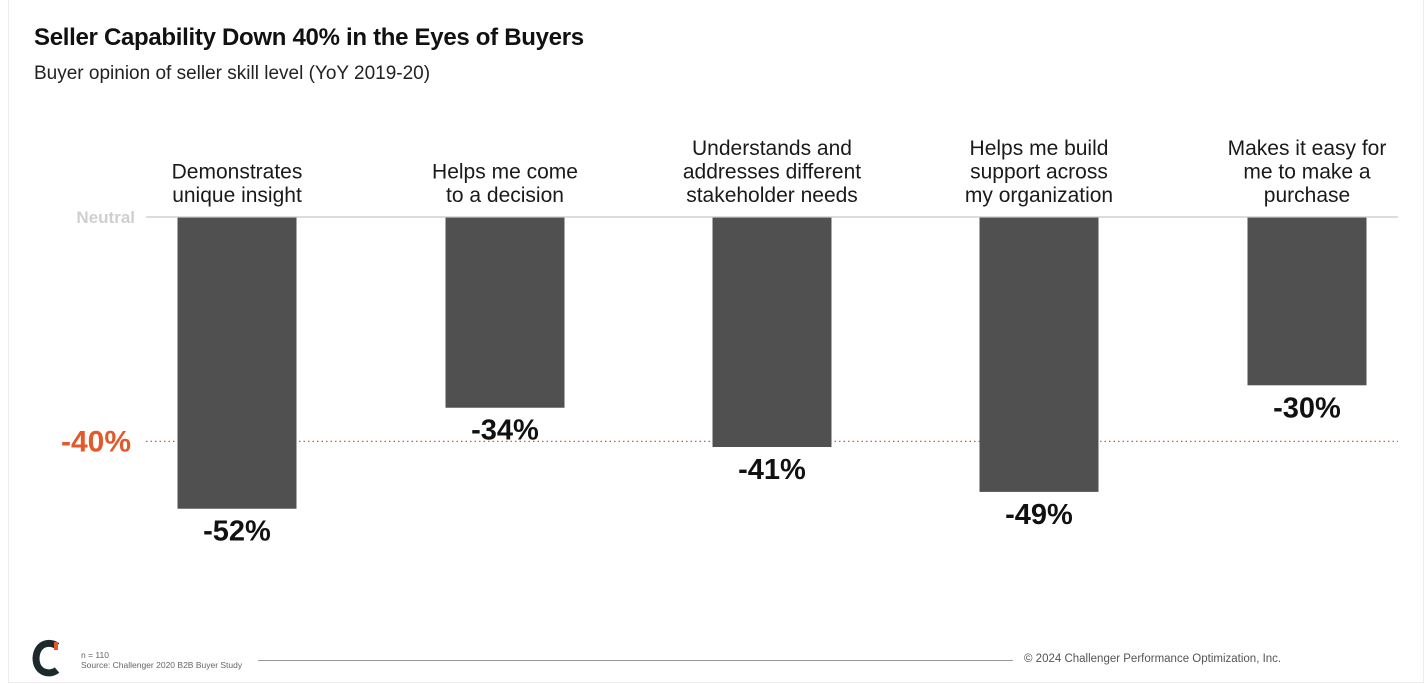 The width and height of the screenshot is (1425, 684). Describe the element at coordinates (1039, 515) in the screenshot. I see `bar-value-label-4: -49%` at that location.